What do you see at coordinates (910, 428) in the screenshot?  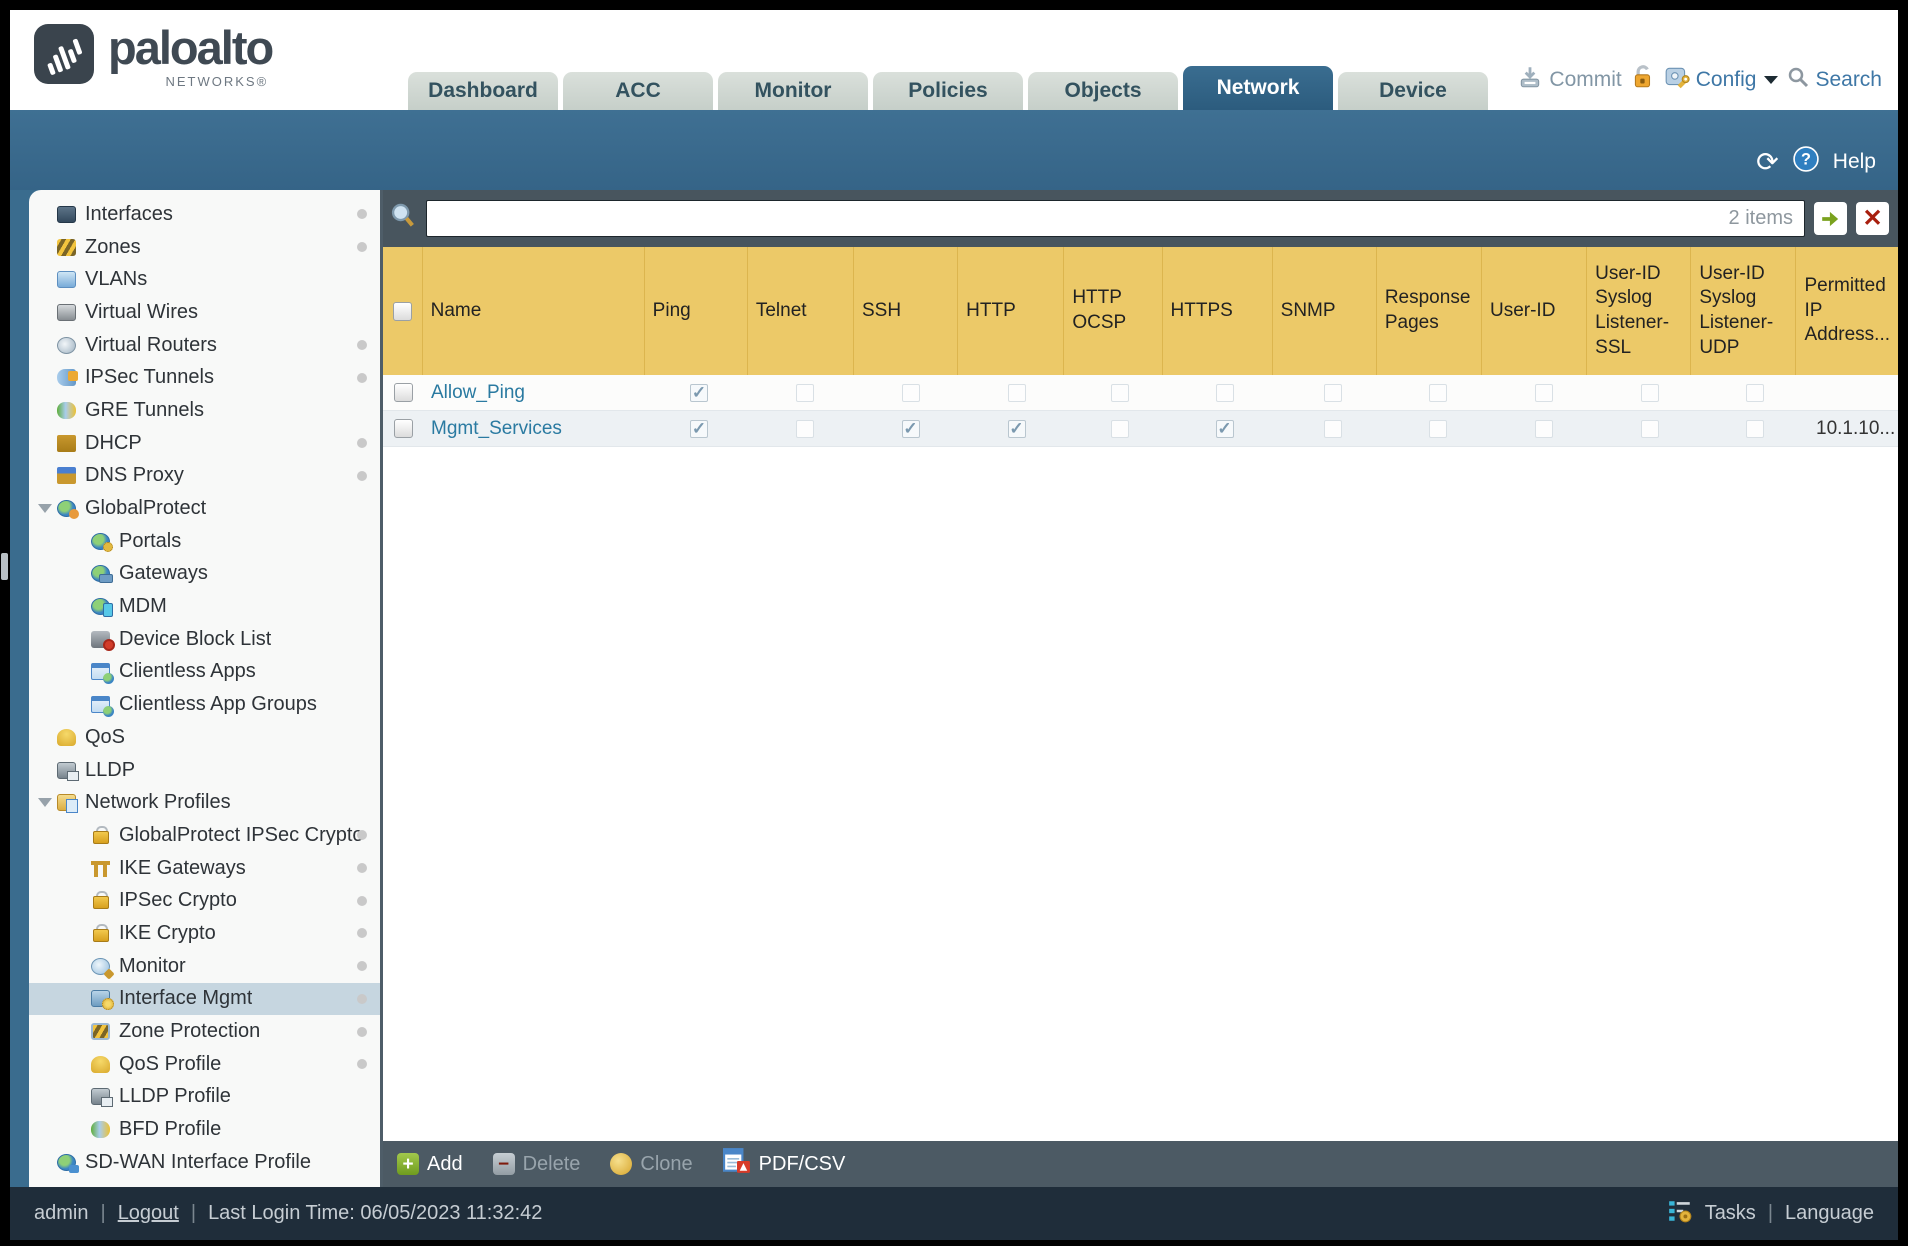 I see `ssh-checkbox-checked` at bounding box center [910, 428].